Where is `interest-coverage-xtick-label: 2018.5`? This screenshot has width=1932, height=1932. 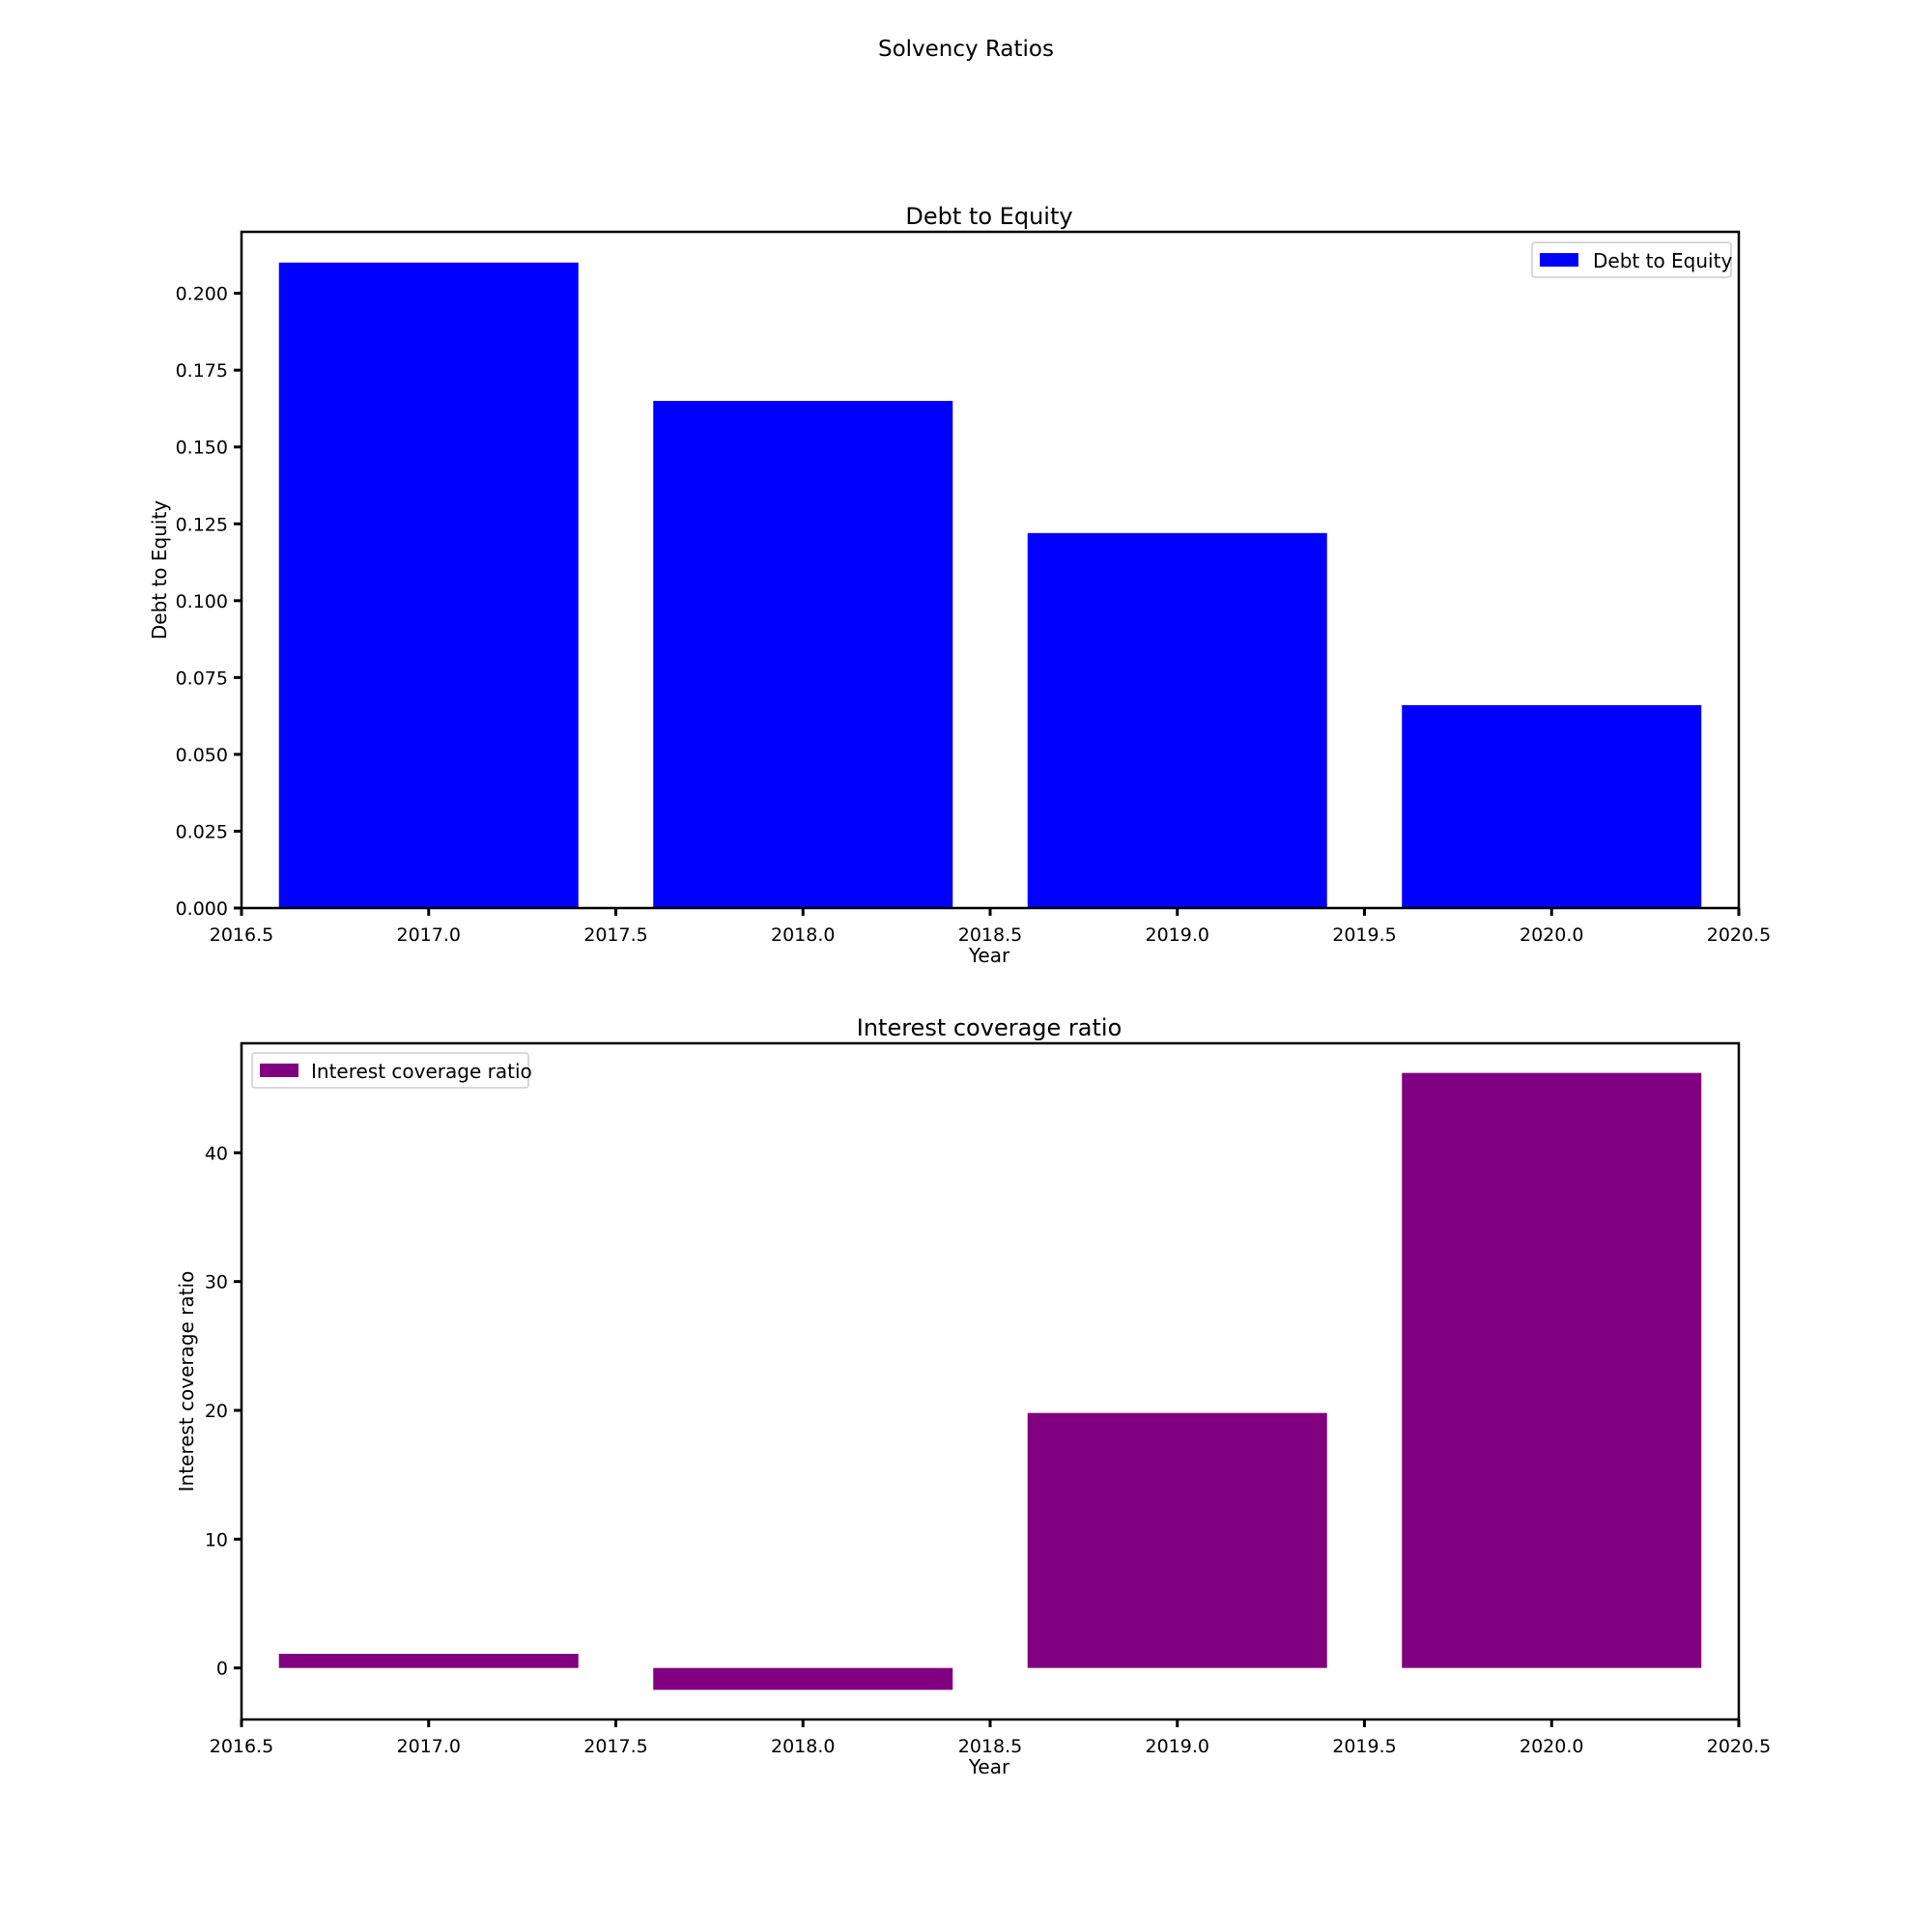 interest-coverage-xtick-label: 2018.5 is located at coordinates (990, 1746).